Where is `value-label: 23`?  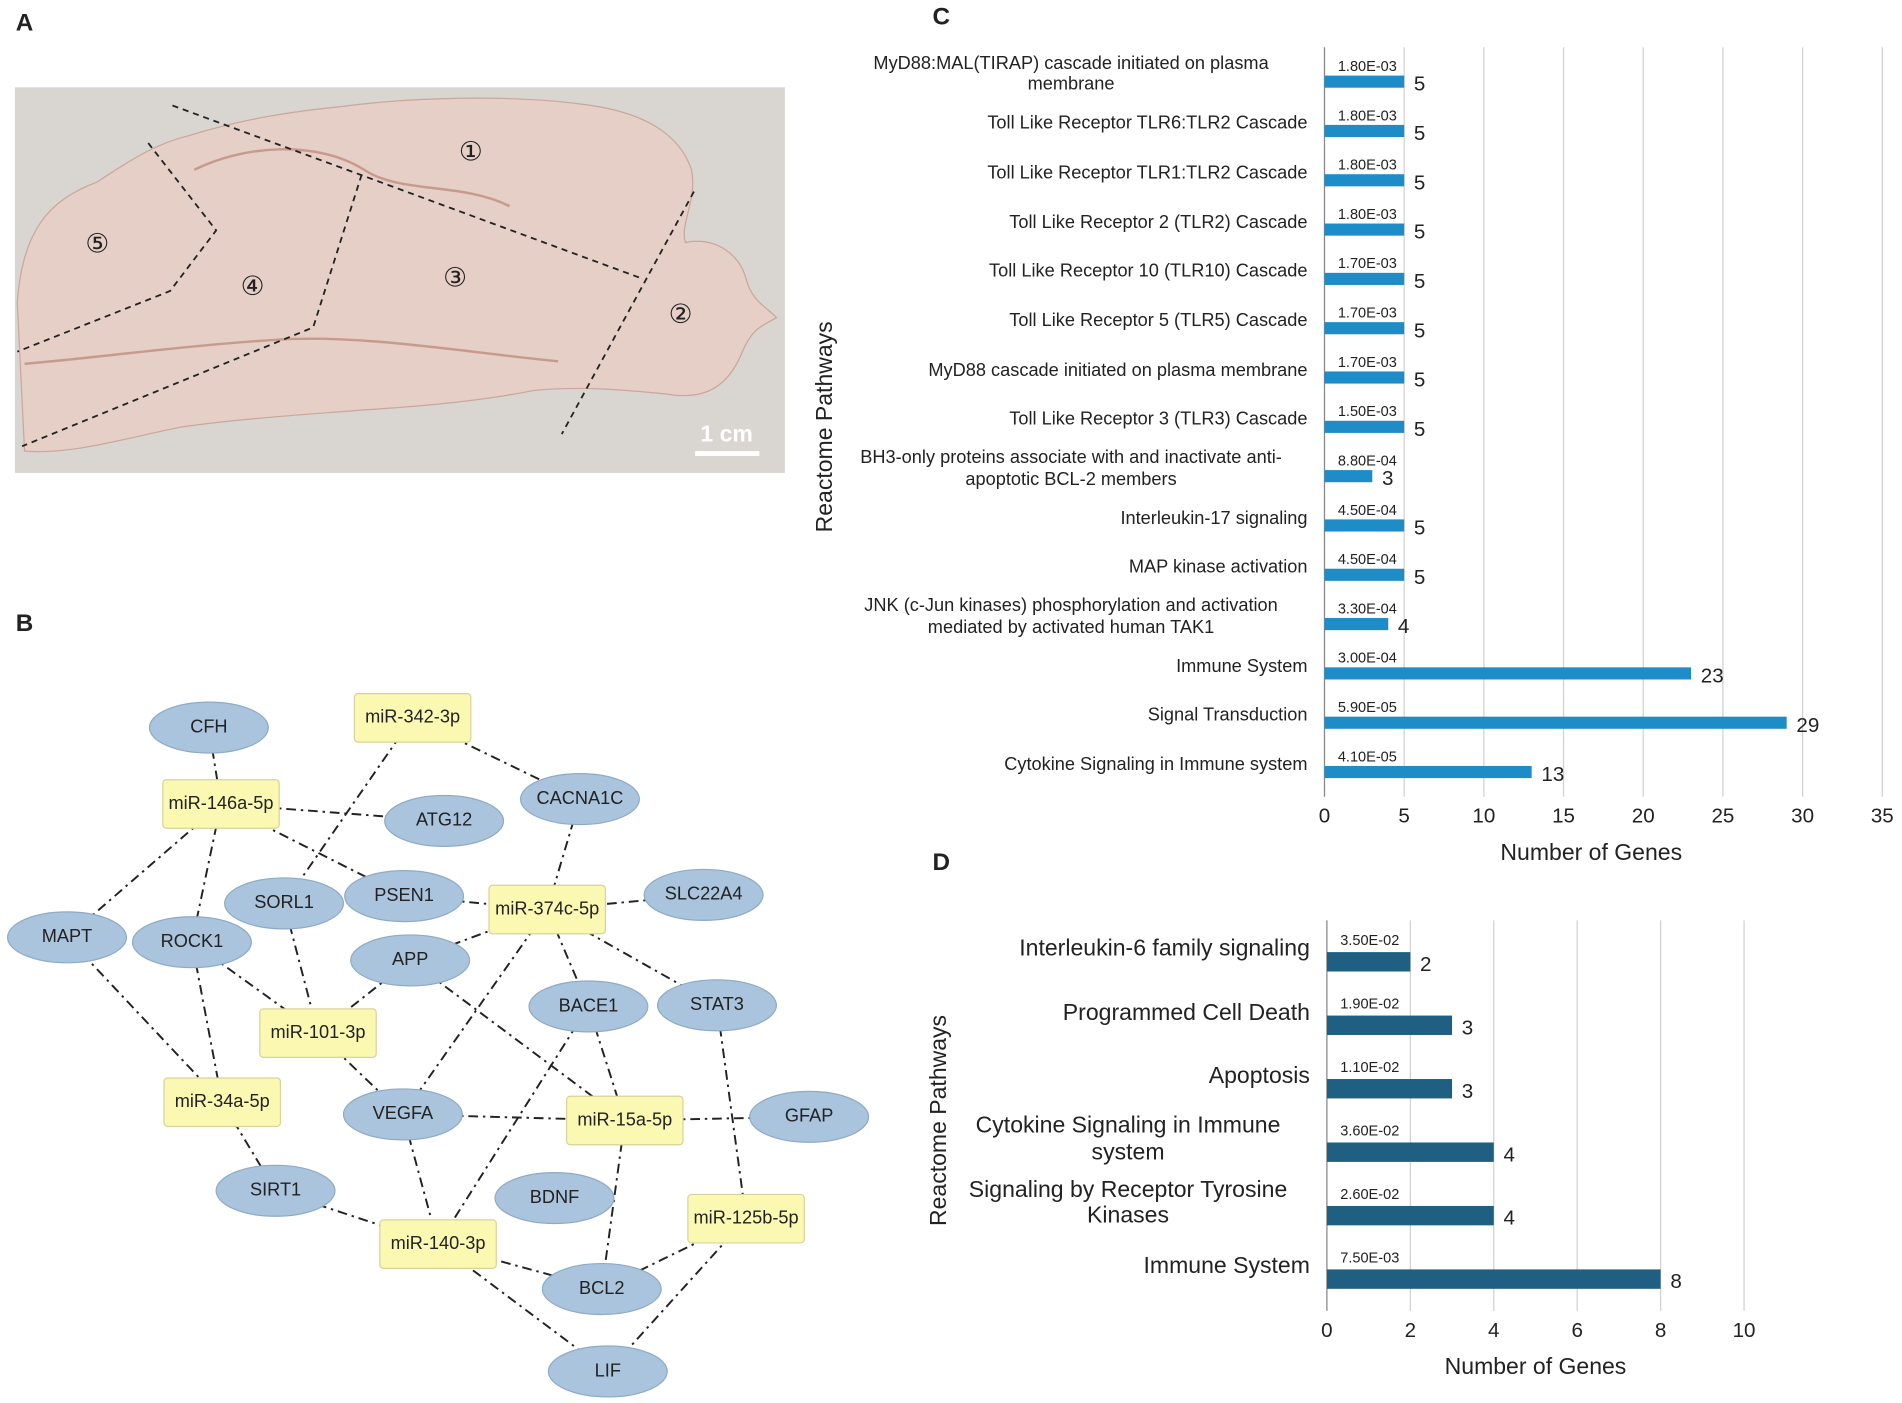
value-label: 23 is located at coordinates (1712, 675).